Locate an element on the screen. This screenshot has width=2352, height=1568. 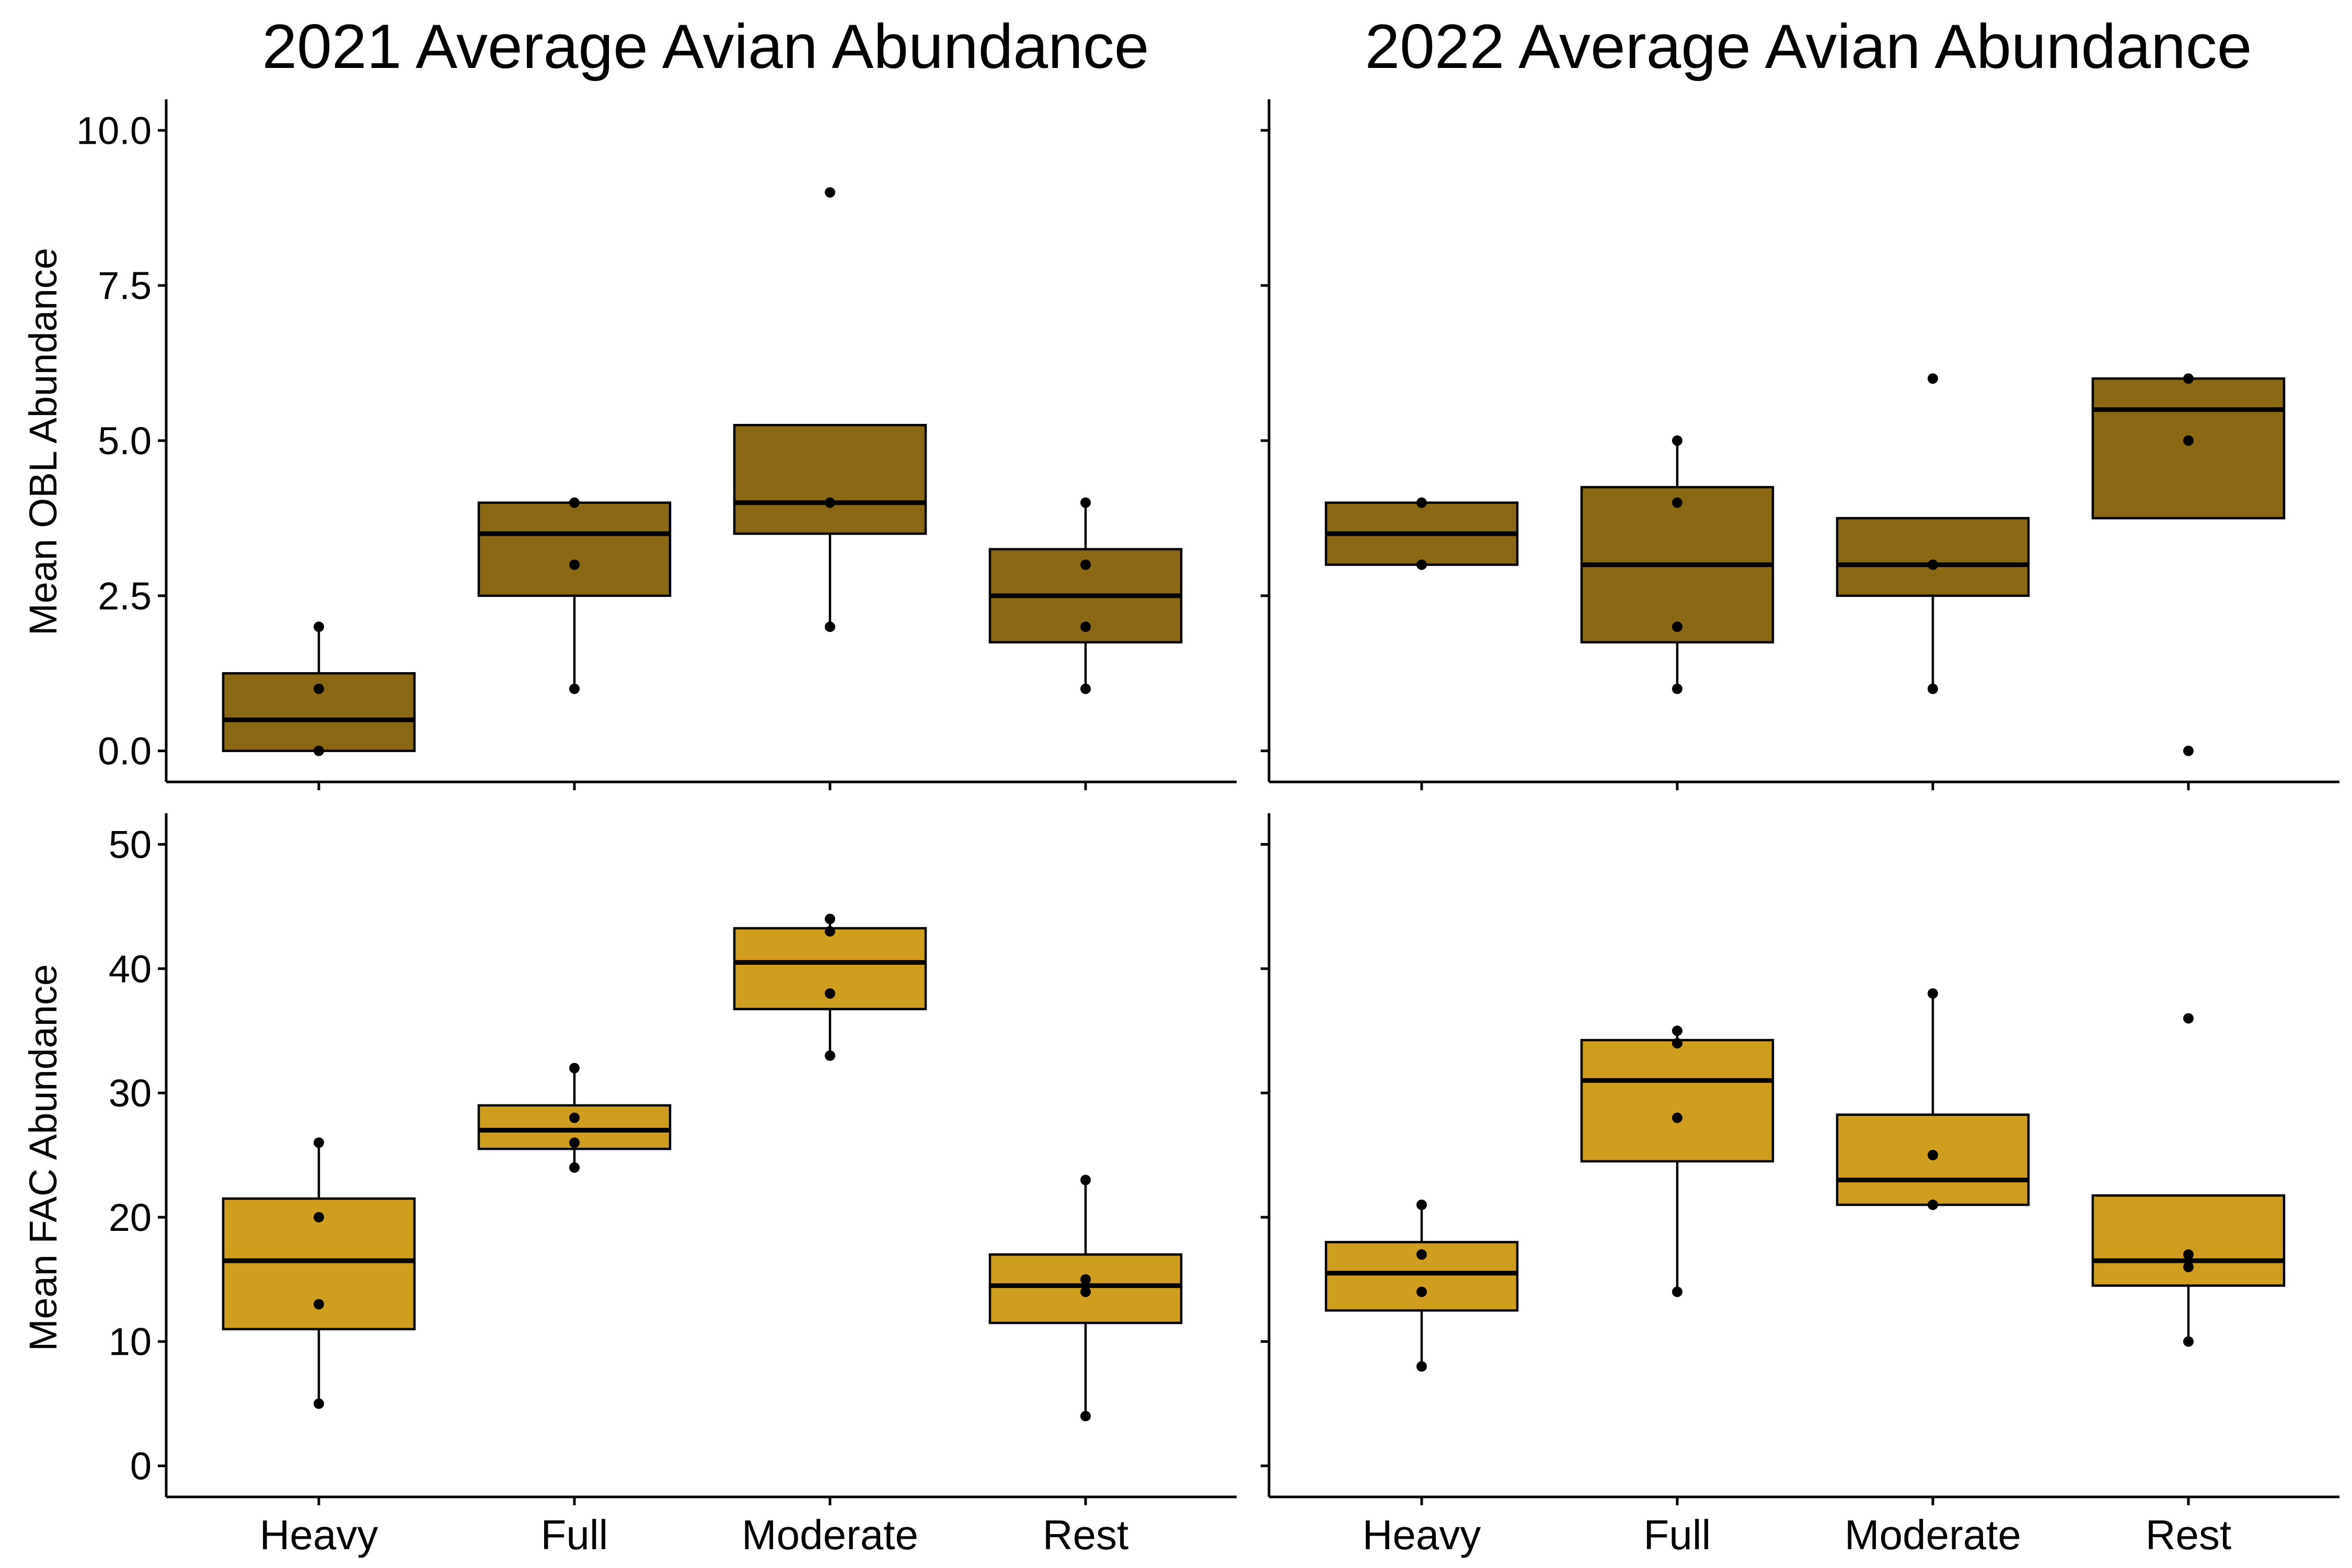
y-tick-label-40: 40 is located at coordinates (130, 968).